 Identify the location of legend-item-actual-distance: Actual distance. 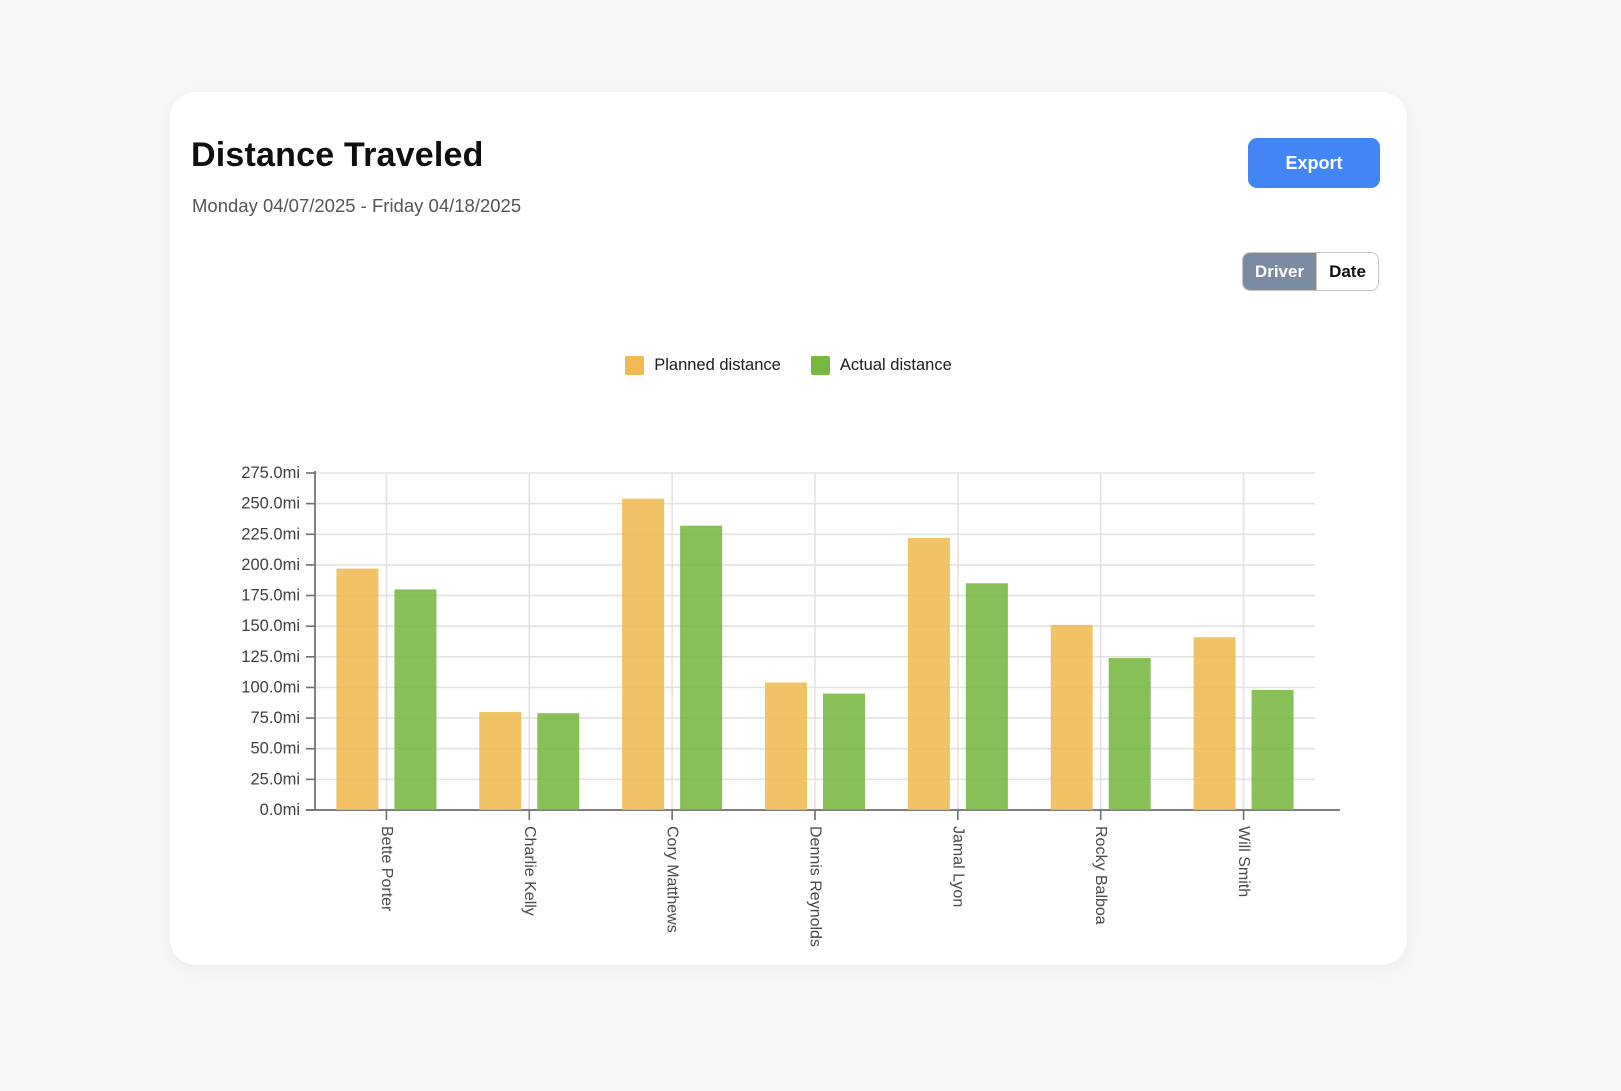
(881, 365).